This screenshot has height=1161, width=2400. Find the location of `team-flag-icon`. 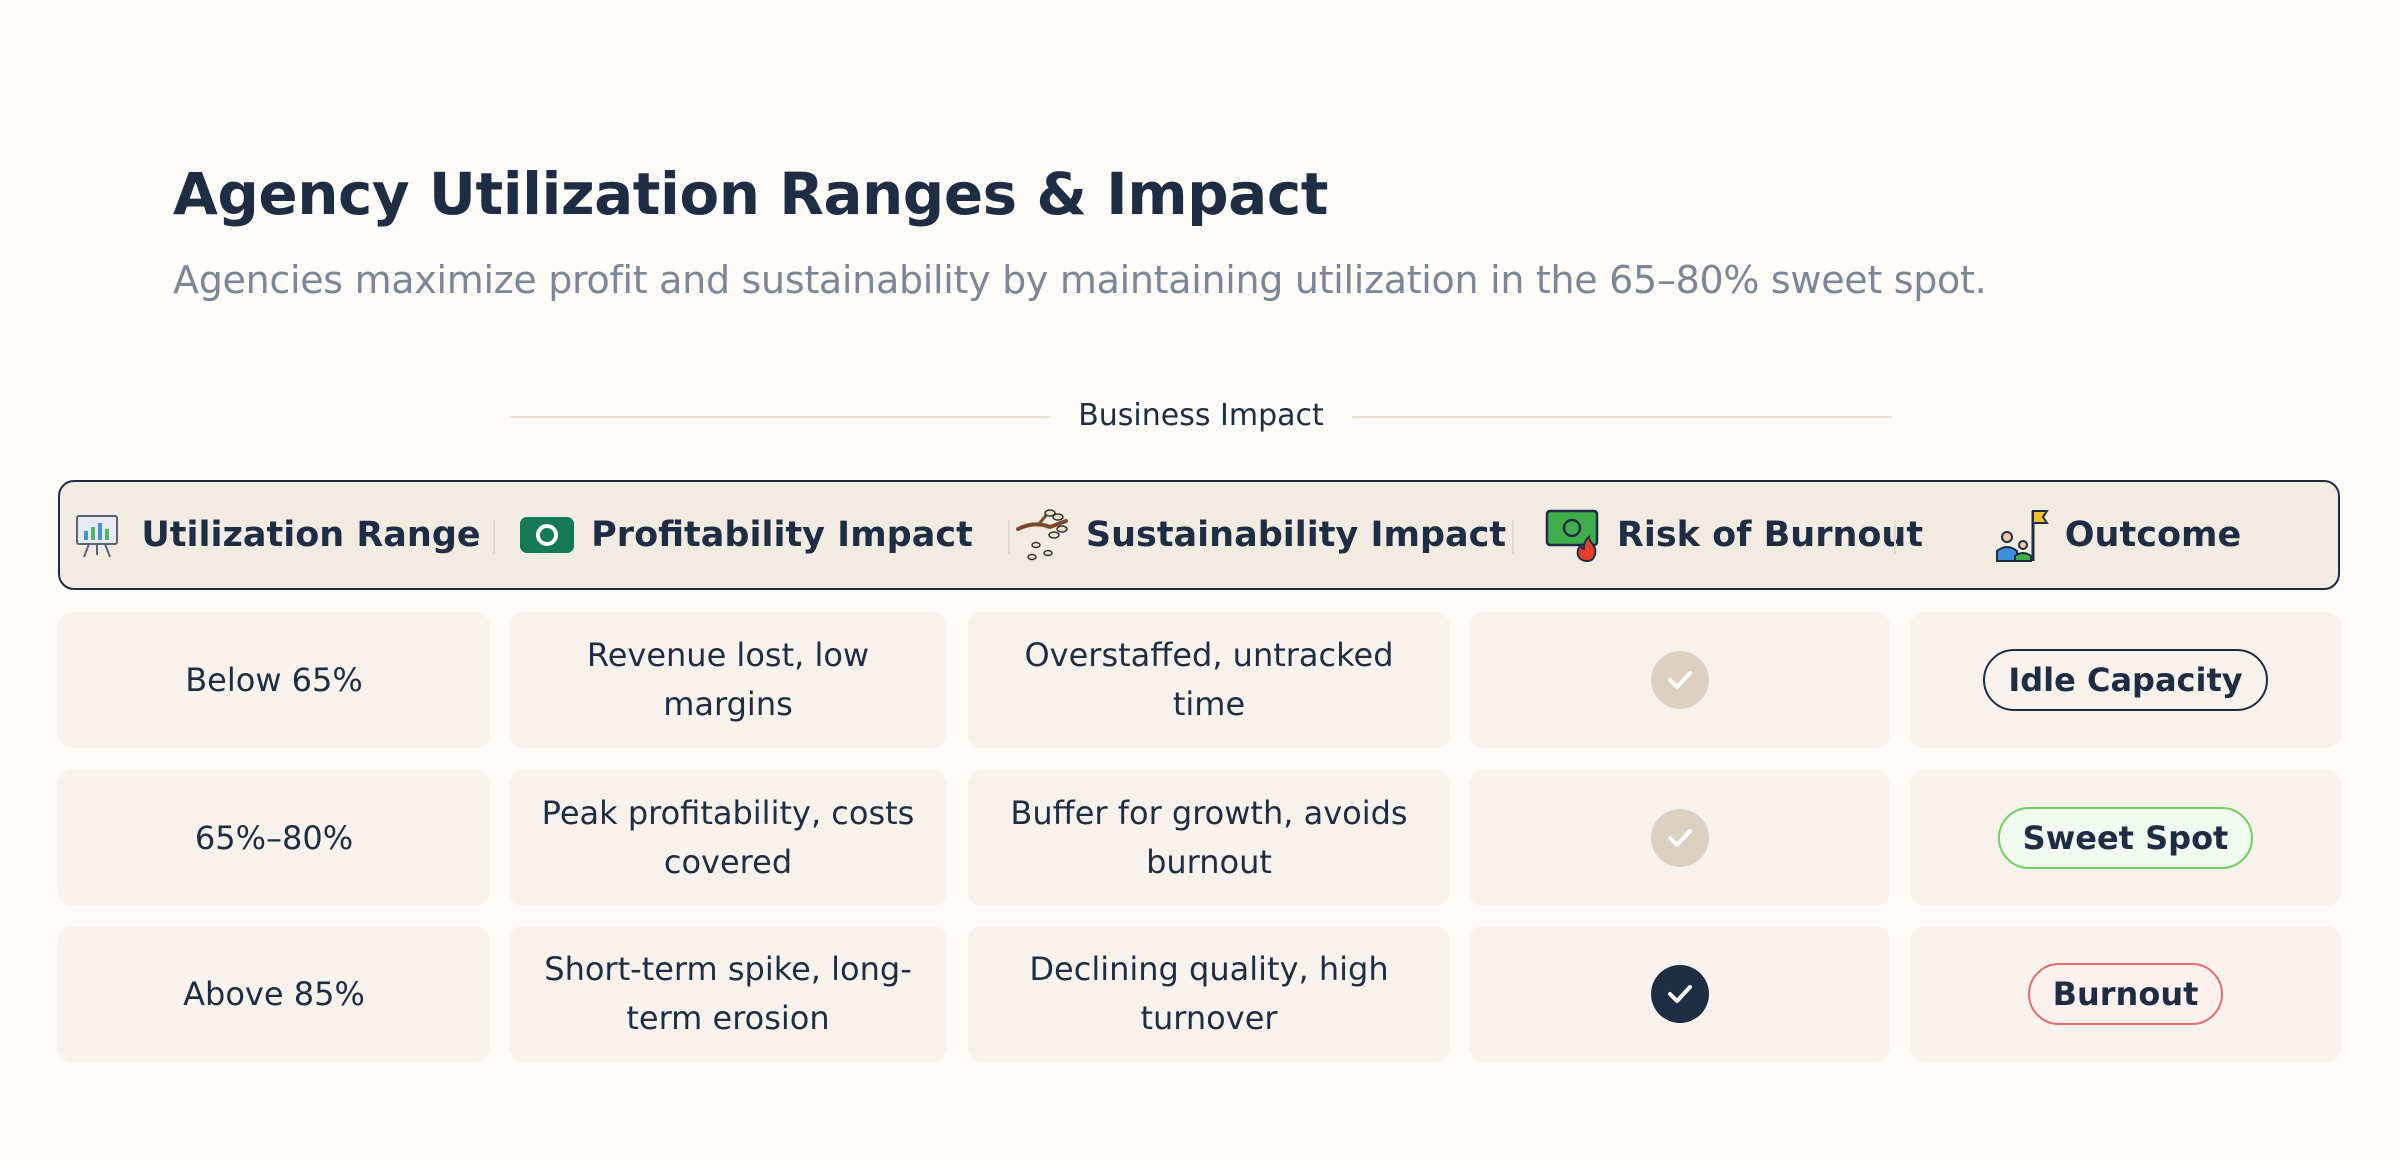

team-flag-icon is located at coordinates (2021, 535).